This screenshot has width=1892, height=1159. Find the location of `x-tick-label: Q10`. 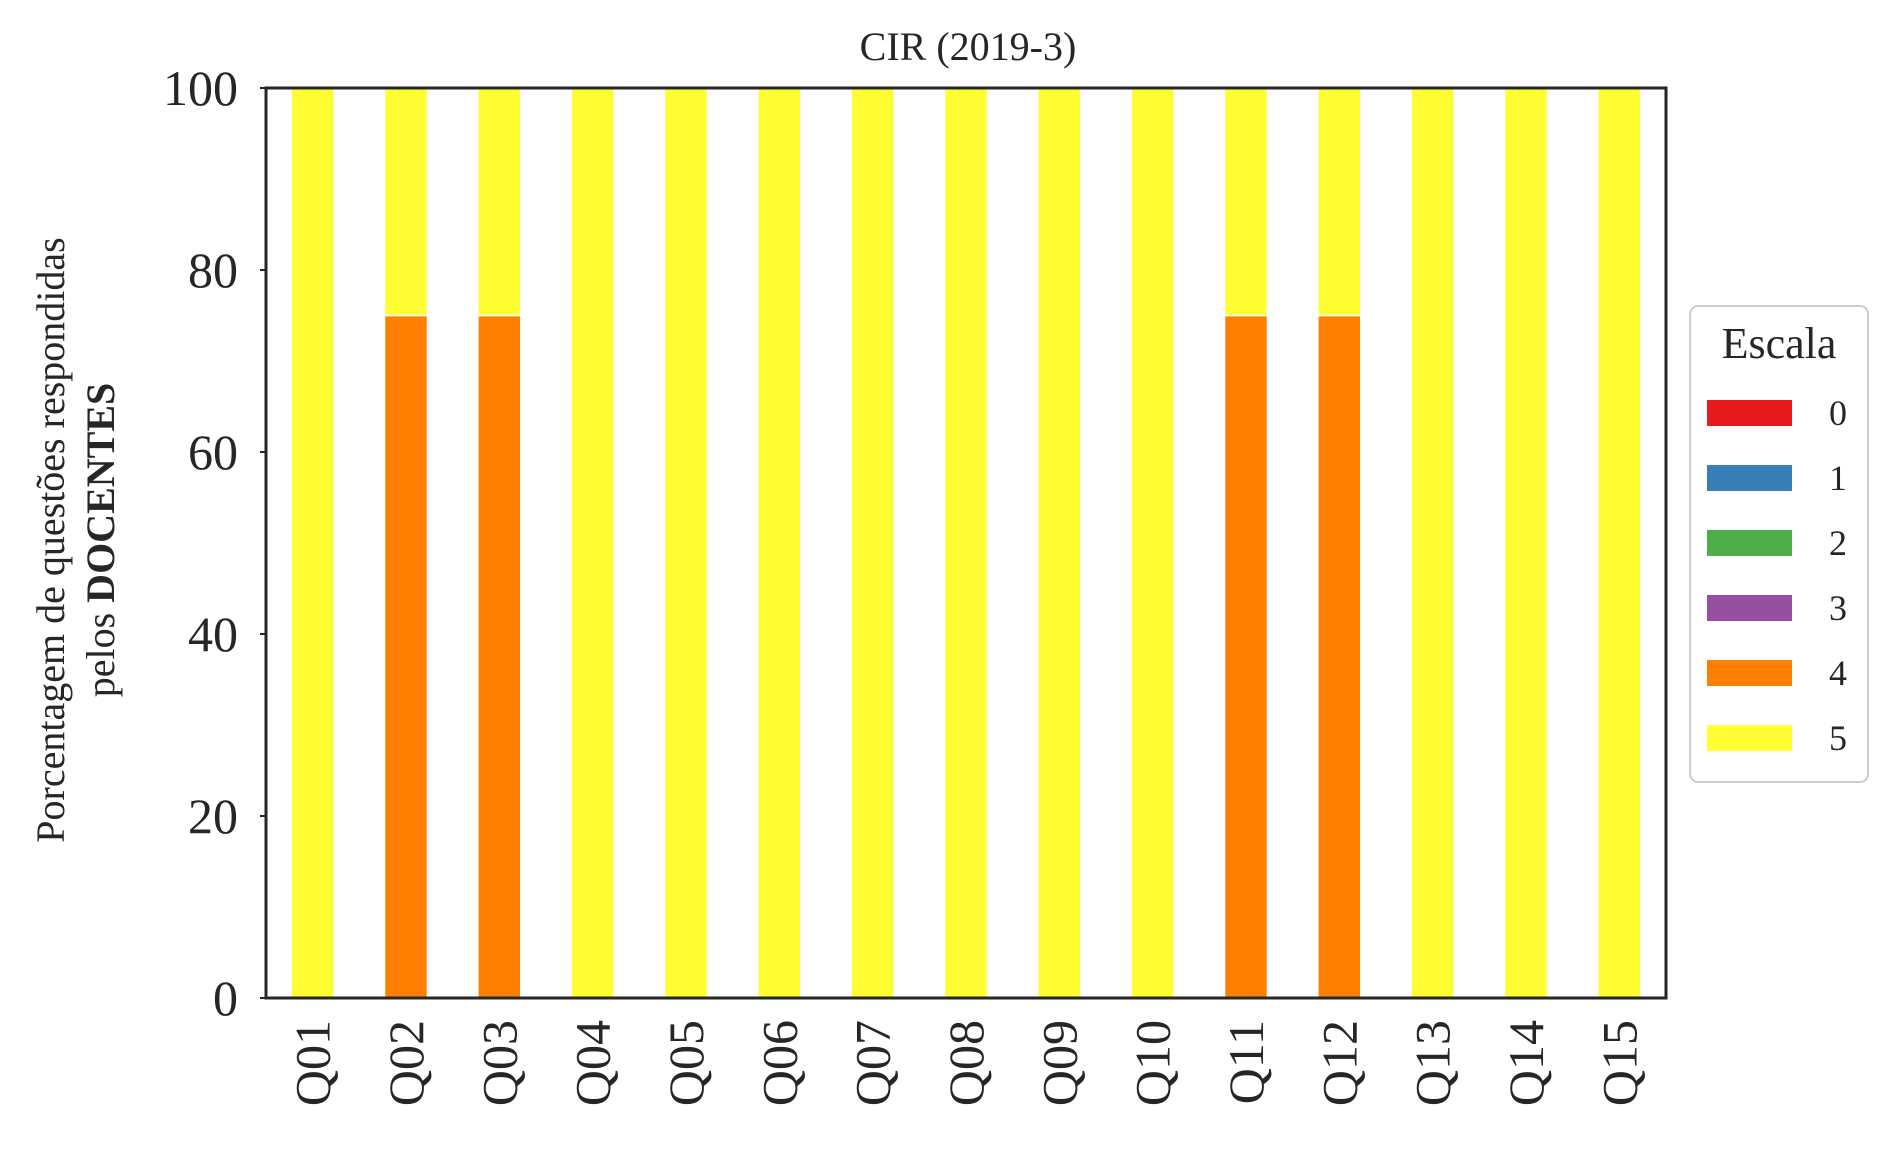

x-tick-label: Q10 is located at coordinates (1153, 1063).